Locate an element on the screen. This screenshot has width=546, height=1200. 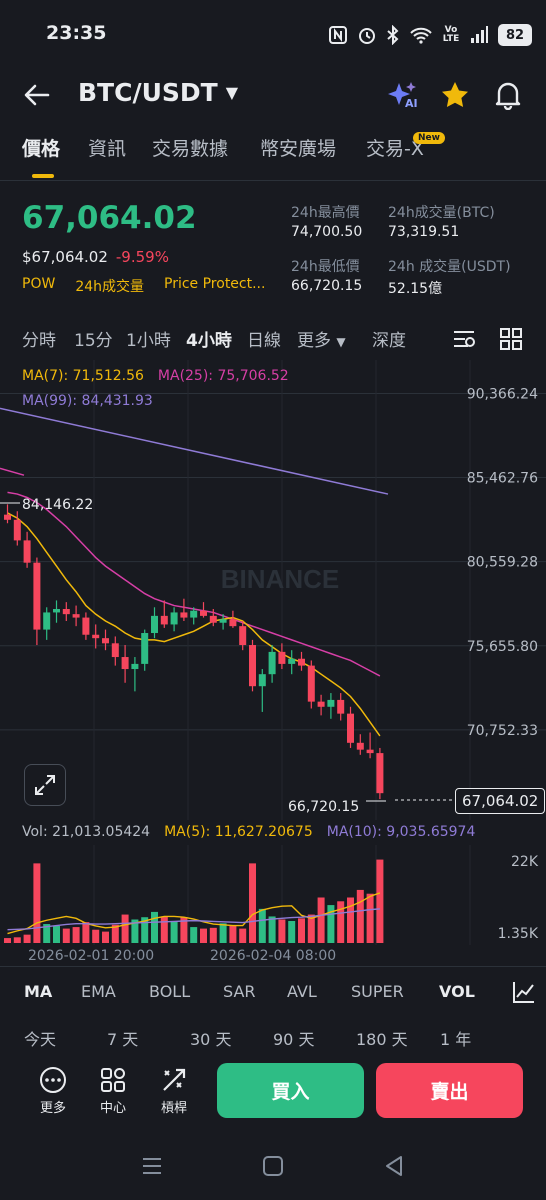
volume-chart: 22K 1.35K is located at coordinates (273, 895).